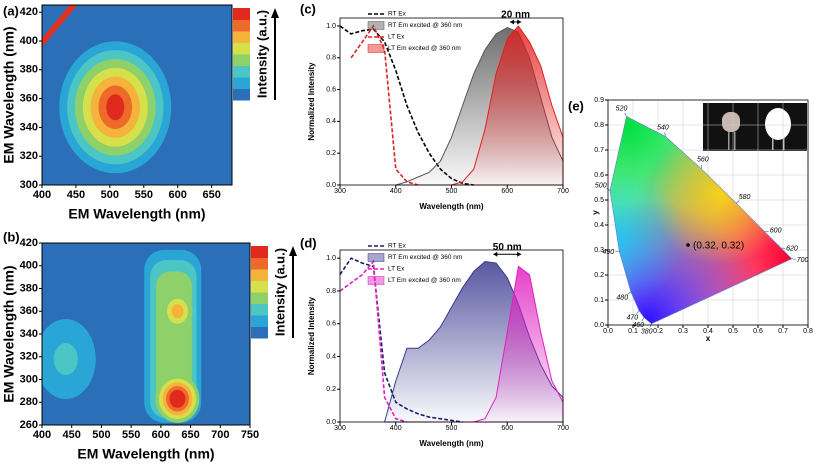  What do you see at coordinates (425, 25) in the screenshot?
I see `legend-label: RT Em excited @ 360 nm` at bounding box center [425, 25].